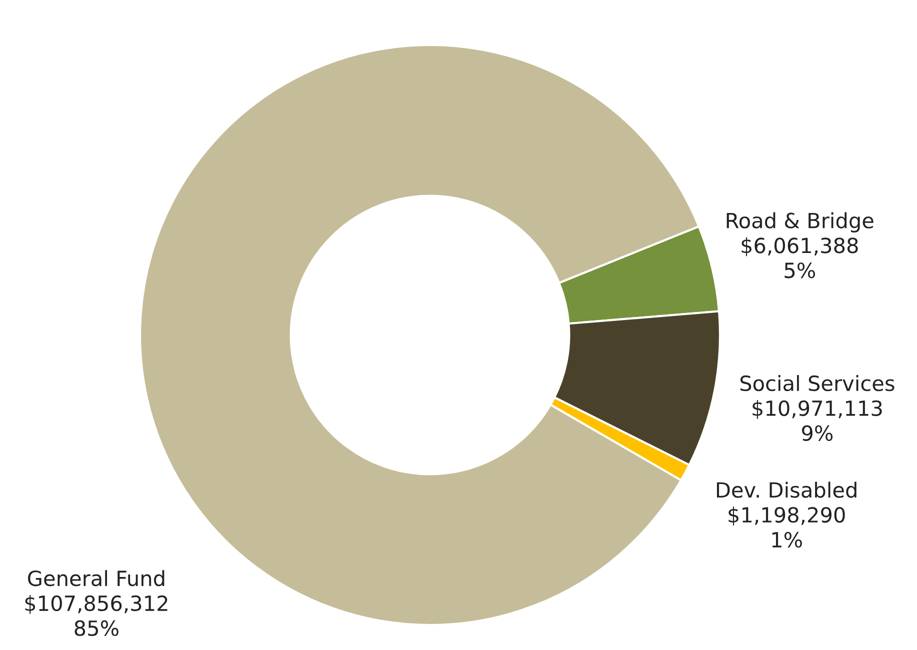 Image resolution: width=917 pixels, height=650 pixels. Describe the element at coordinates (817, 420) in the screenshot. I see `data-label: $10,971,113 9%` at that location.